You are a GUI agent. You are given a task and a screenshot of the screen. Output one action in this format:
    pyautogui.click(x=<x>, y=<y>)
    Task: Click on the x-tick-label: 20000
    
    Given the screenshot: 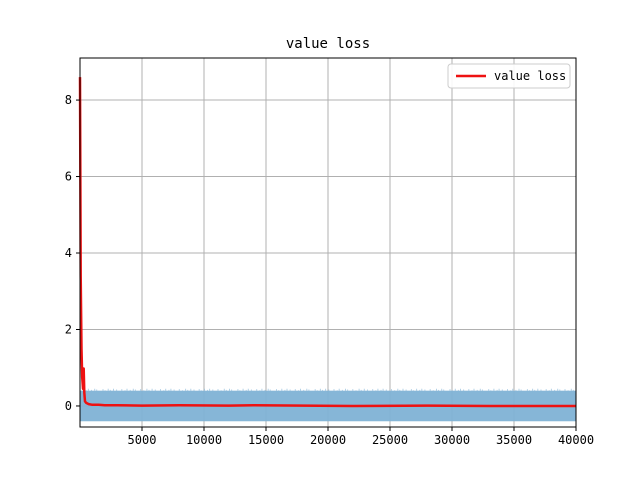 What is the action you would take?
    pyautogui.click(x=328, y=440)
    